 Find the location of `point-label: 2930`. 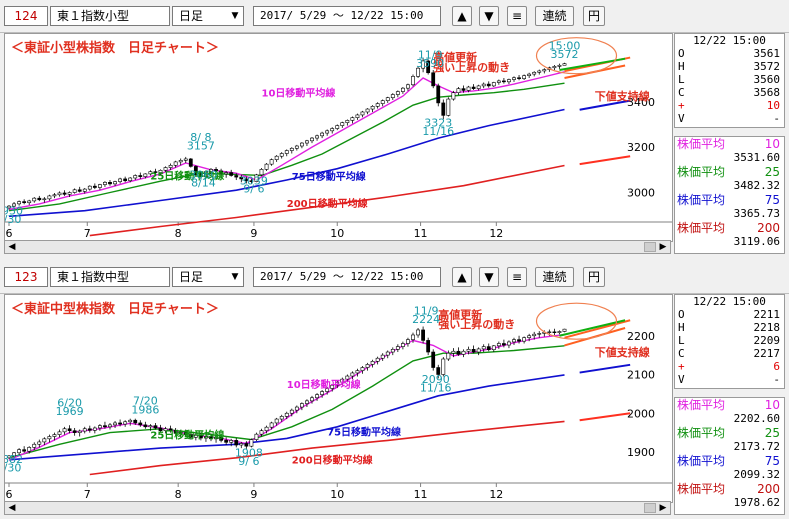

point-label: 2930 is located at coordinates (14, 211).